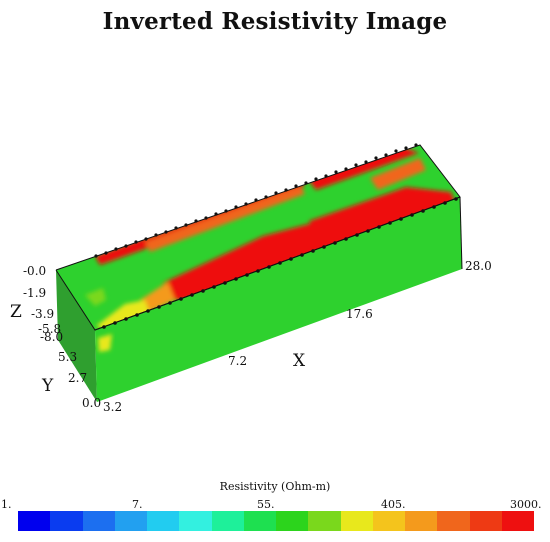 This screenshot has width=550, height=542. I want to click on image-title: Inverted Resistivity Image, so click(275, 21).